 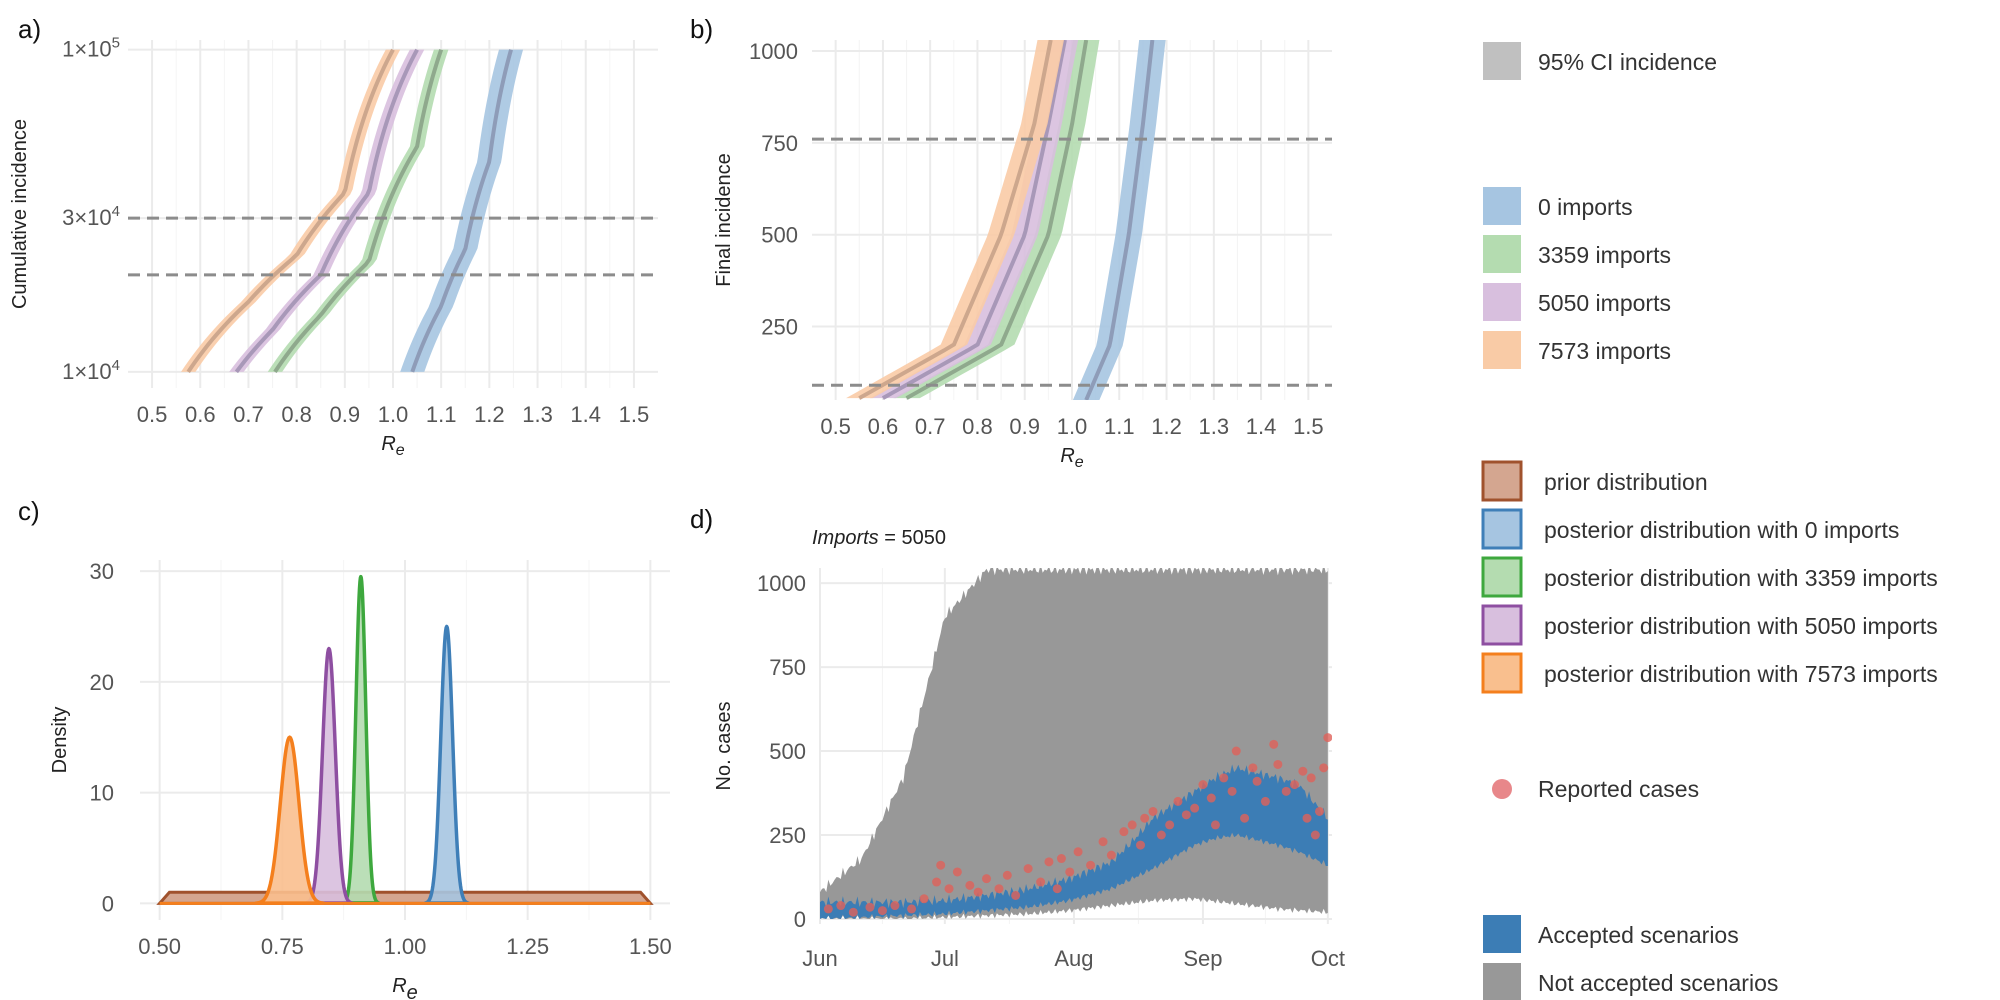 I want to click on panel-a-x-axis-title-sub: e, so click(x=400, y=450).